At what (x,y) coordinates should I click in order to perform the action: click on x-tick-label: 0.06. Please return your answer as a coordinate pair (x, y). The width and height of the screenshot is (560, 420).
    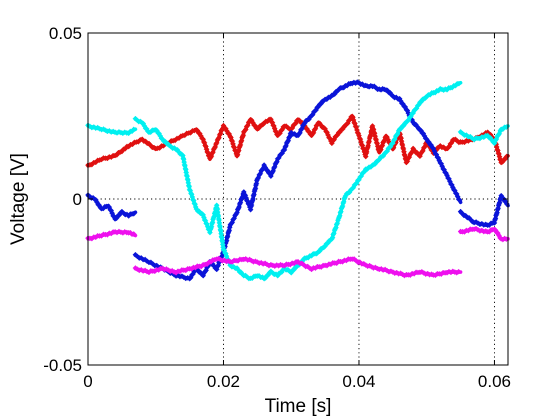
    Looking at the image, I should click on (494, 381).